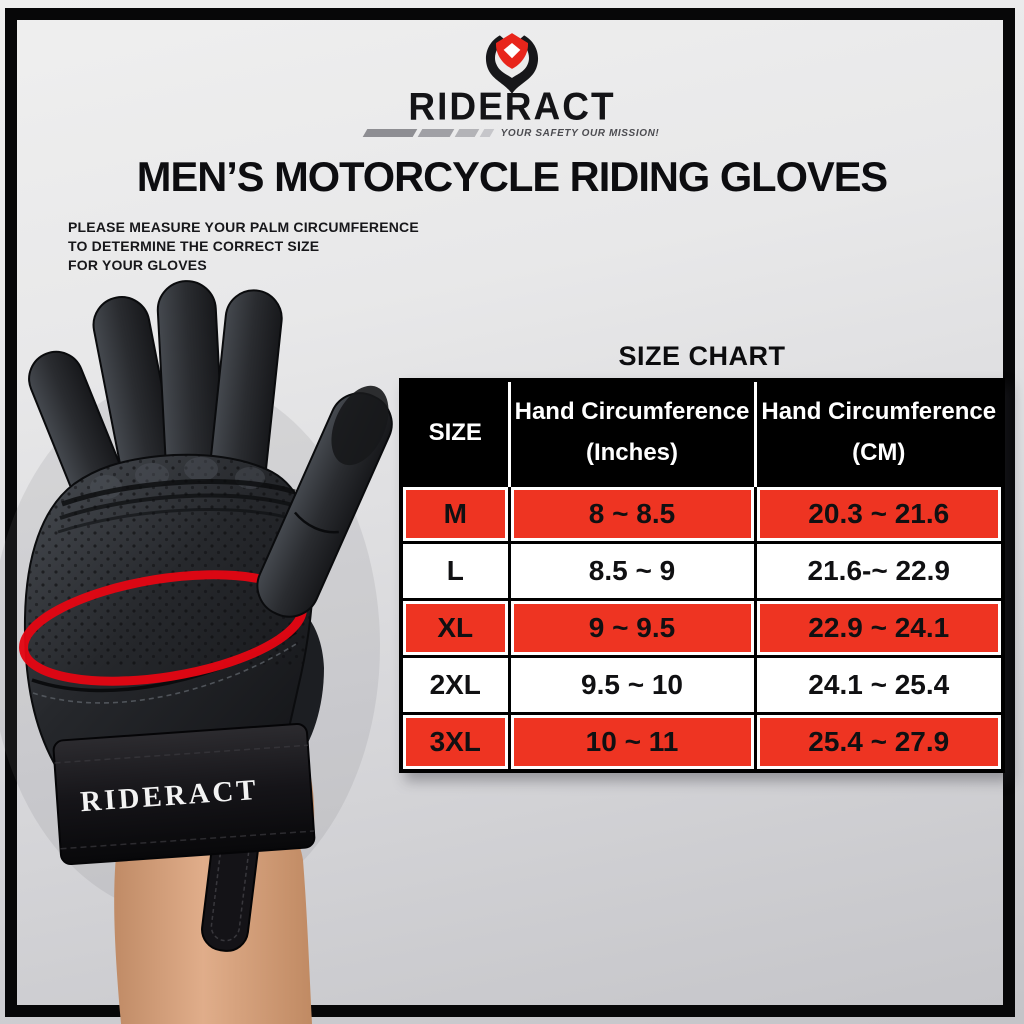  What do you see at coordinates (632, 514) in the screenshot?
I see `cell-inches: 8 ~ 8.5` at bounding box center [632, 514].